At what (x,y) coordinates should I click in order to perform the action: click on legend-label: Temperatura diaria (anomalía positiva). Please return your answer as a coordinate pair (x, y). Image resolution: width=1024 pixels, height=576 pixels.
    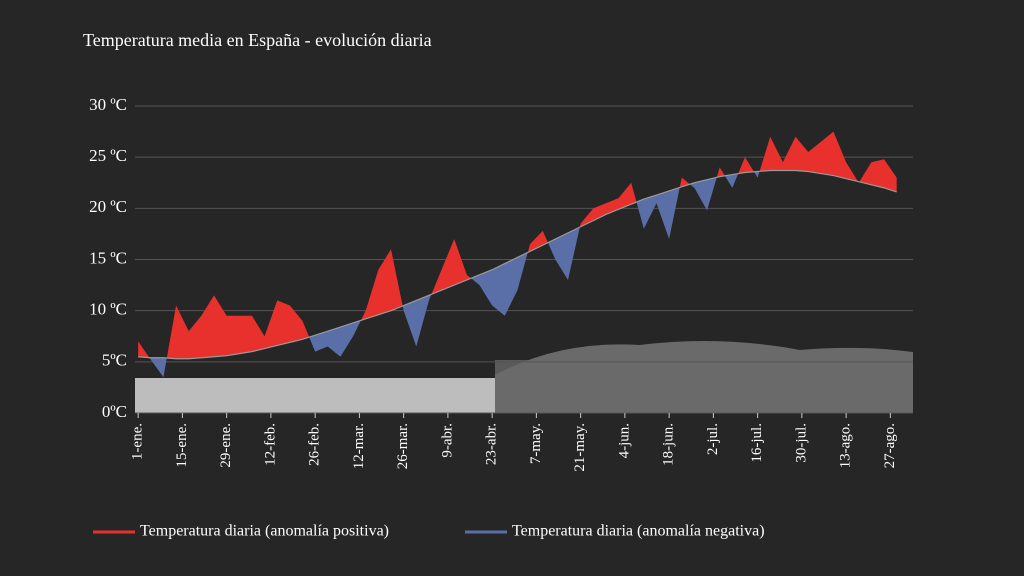
    Looking at the image, I should click on (264, 531).